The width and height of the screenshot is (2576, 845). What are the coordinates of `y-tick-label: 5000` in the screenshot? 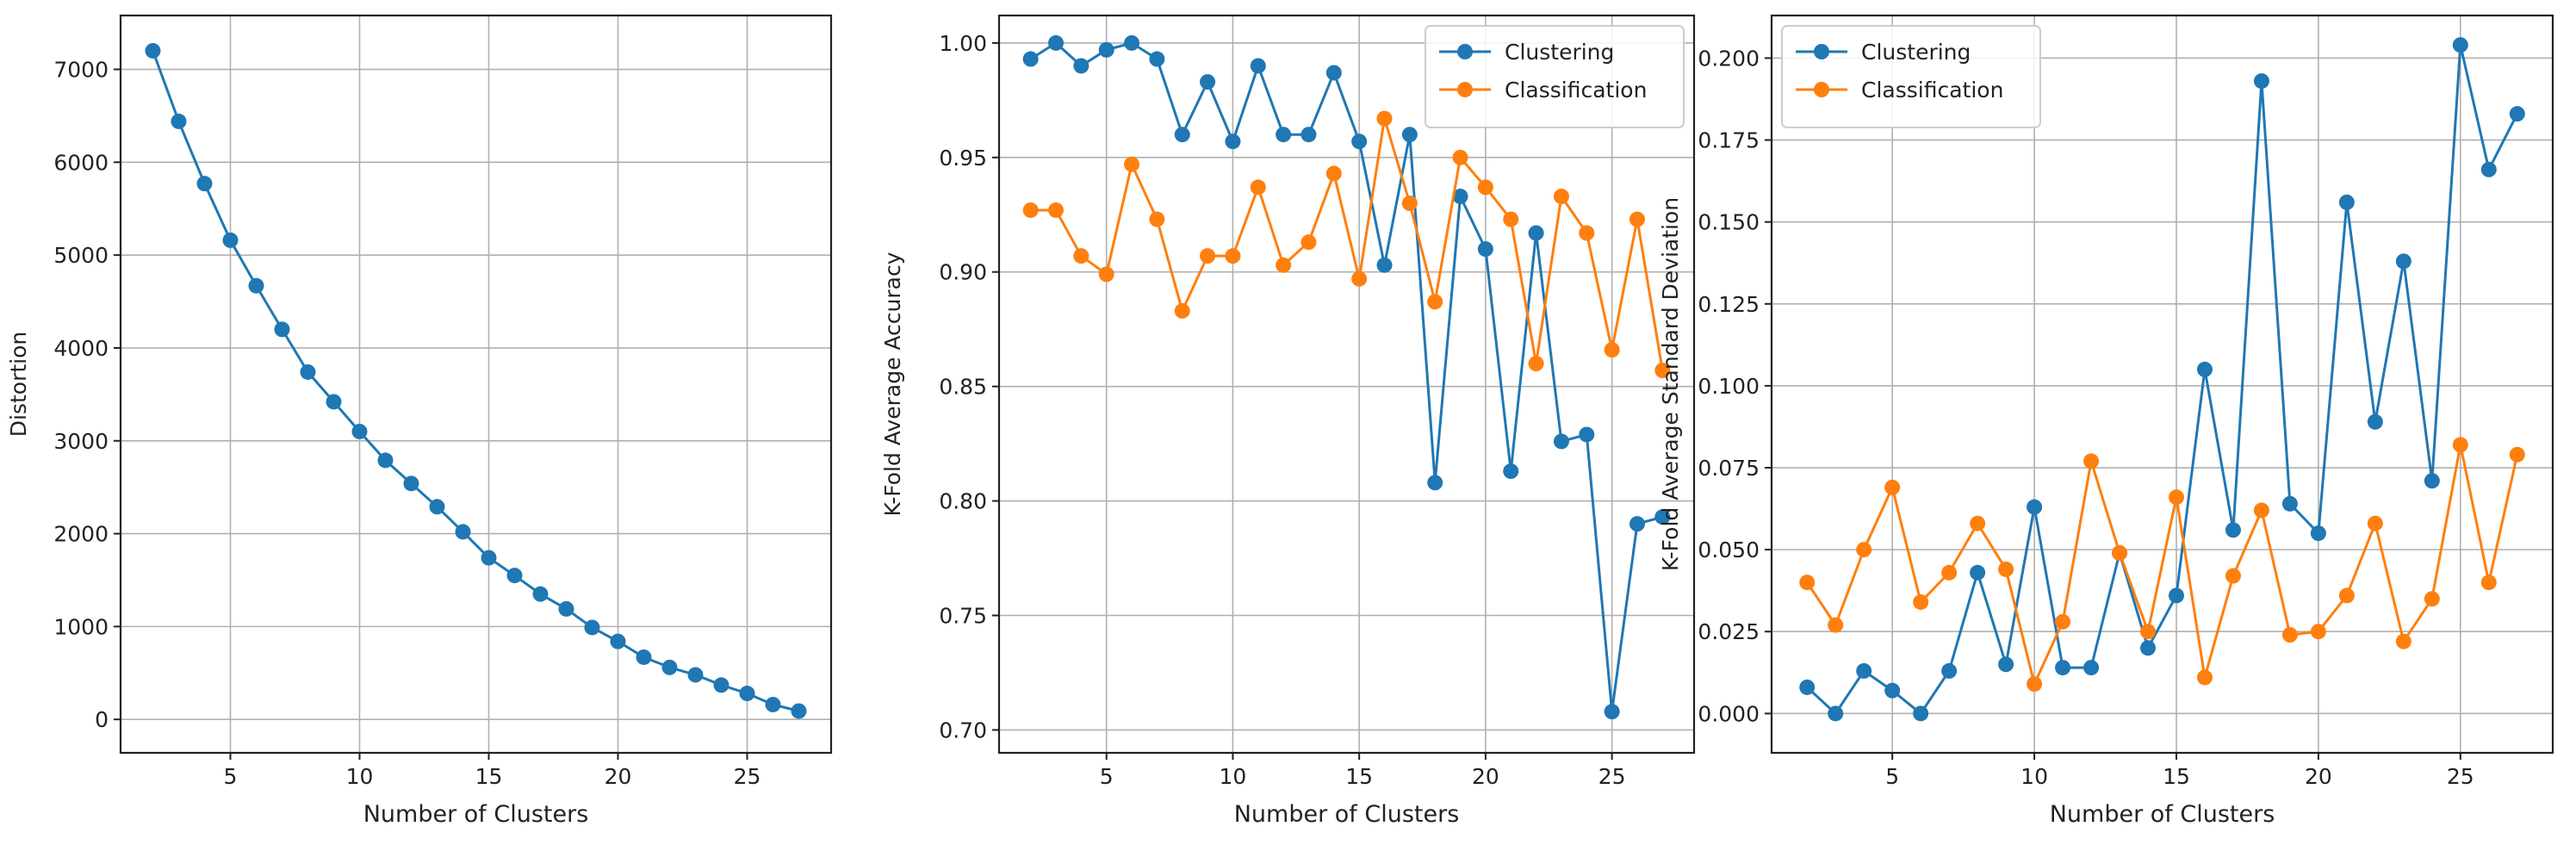 It's located at (81, 255).